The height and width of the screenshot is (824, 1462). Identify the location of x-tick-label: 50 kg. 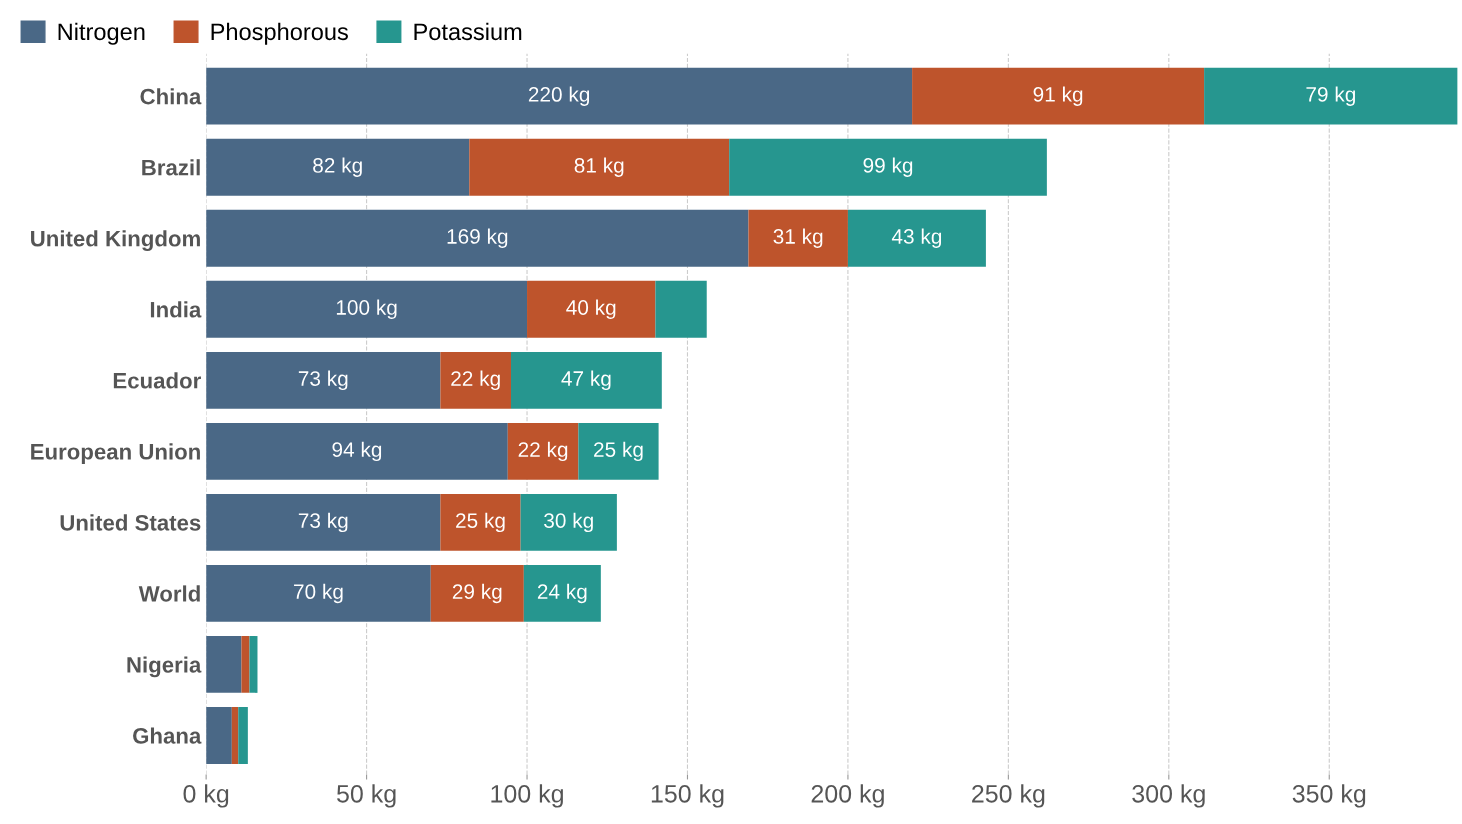
(366, 796).